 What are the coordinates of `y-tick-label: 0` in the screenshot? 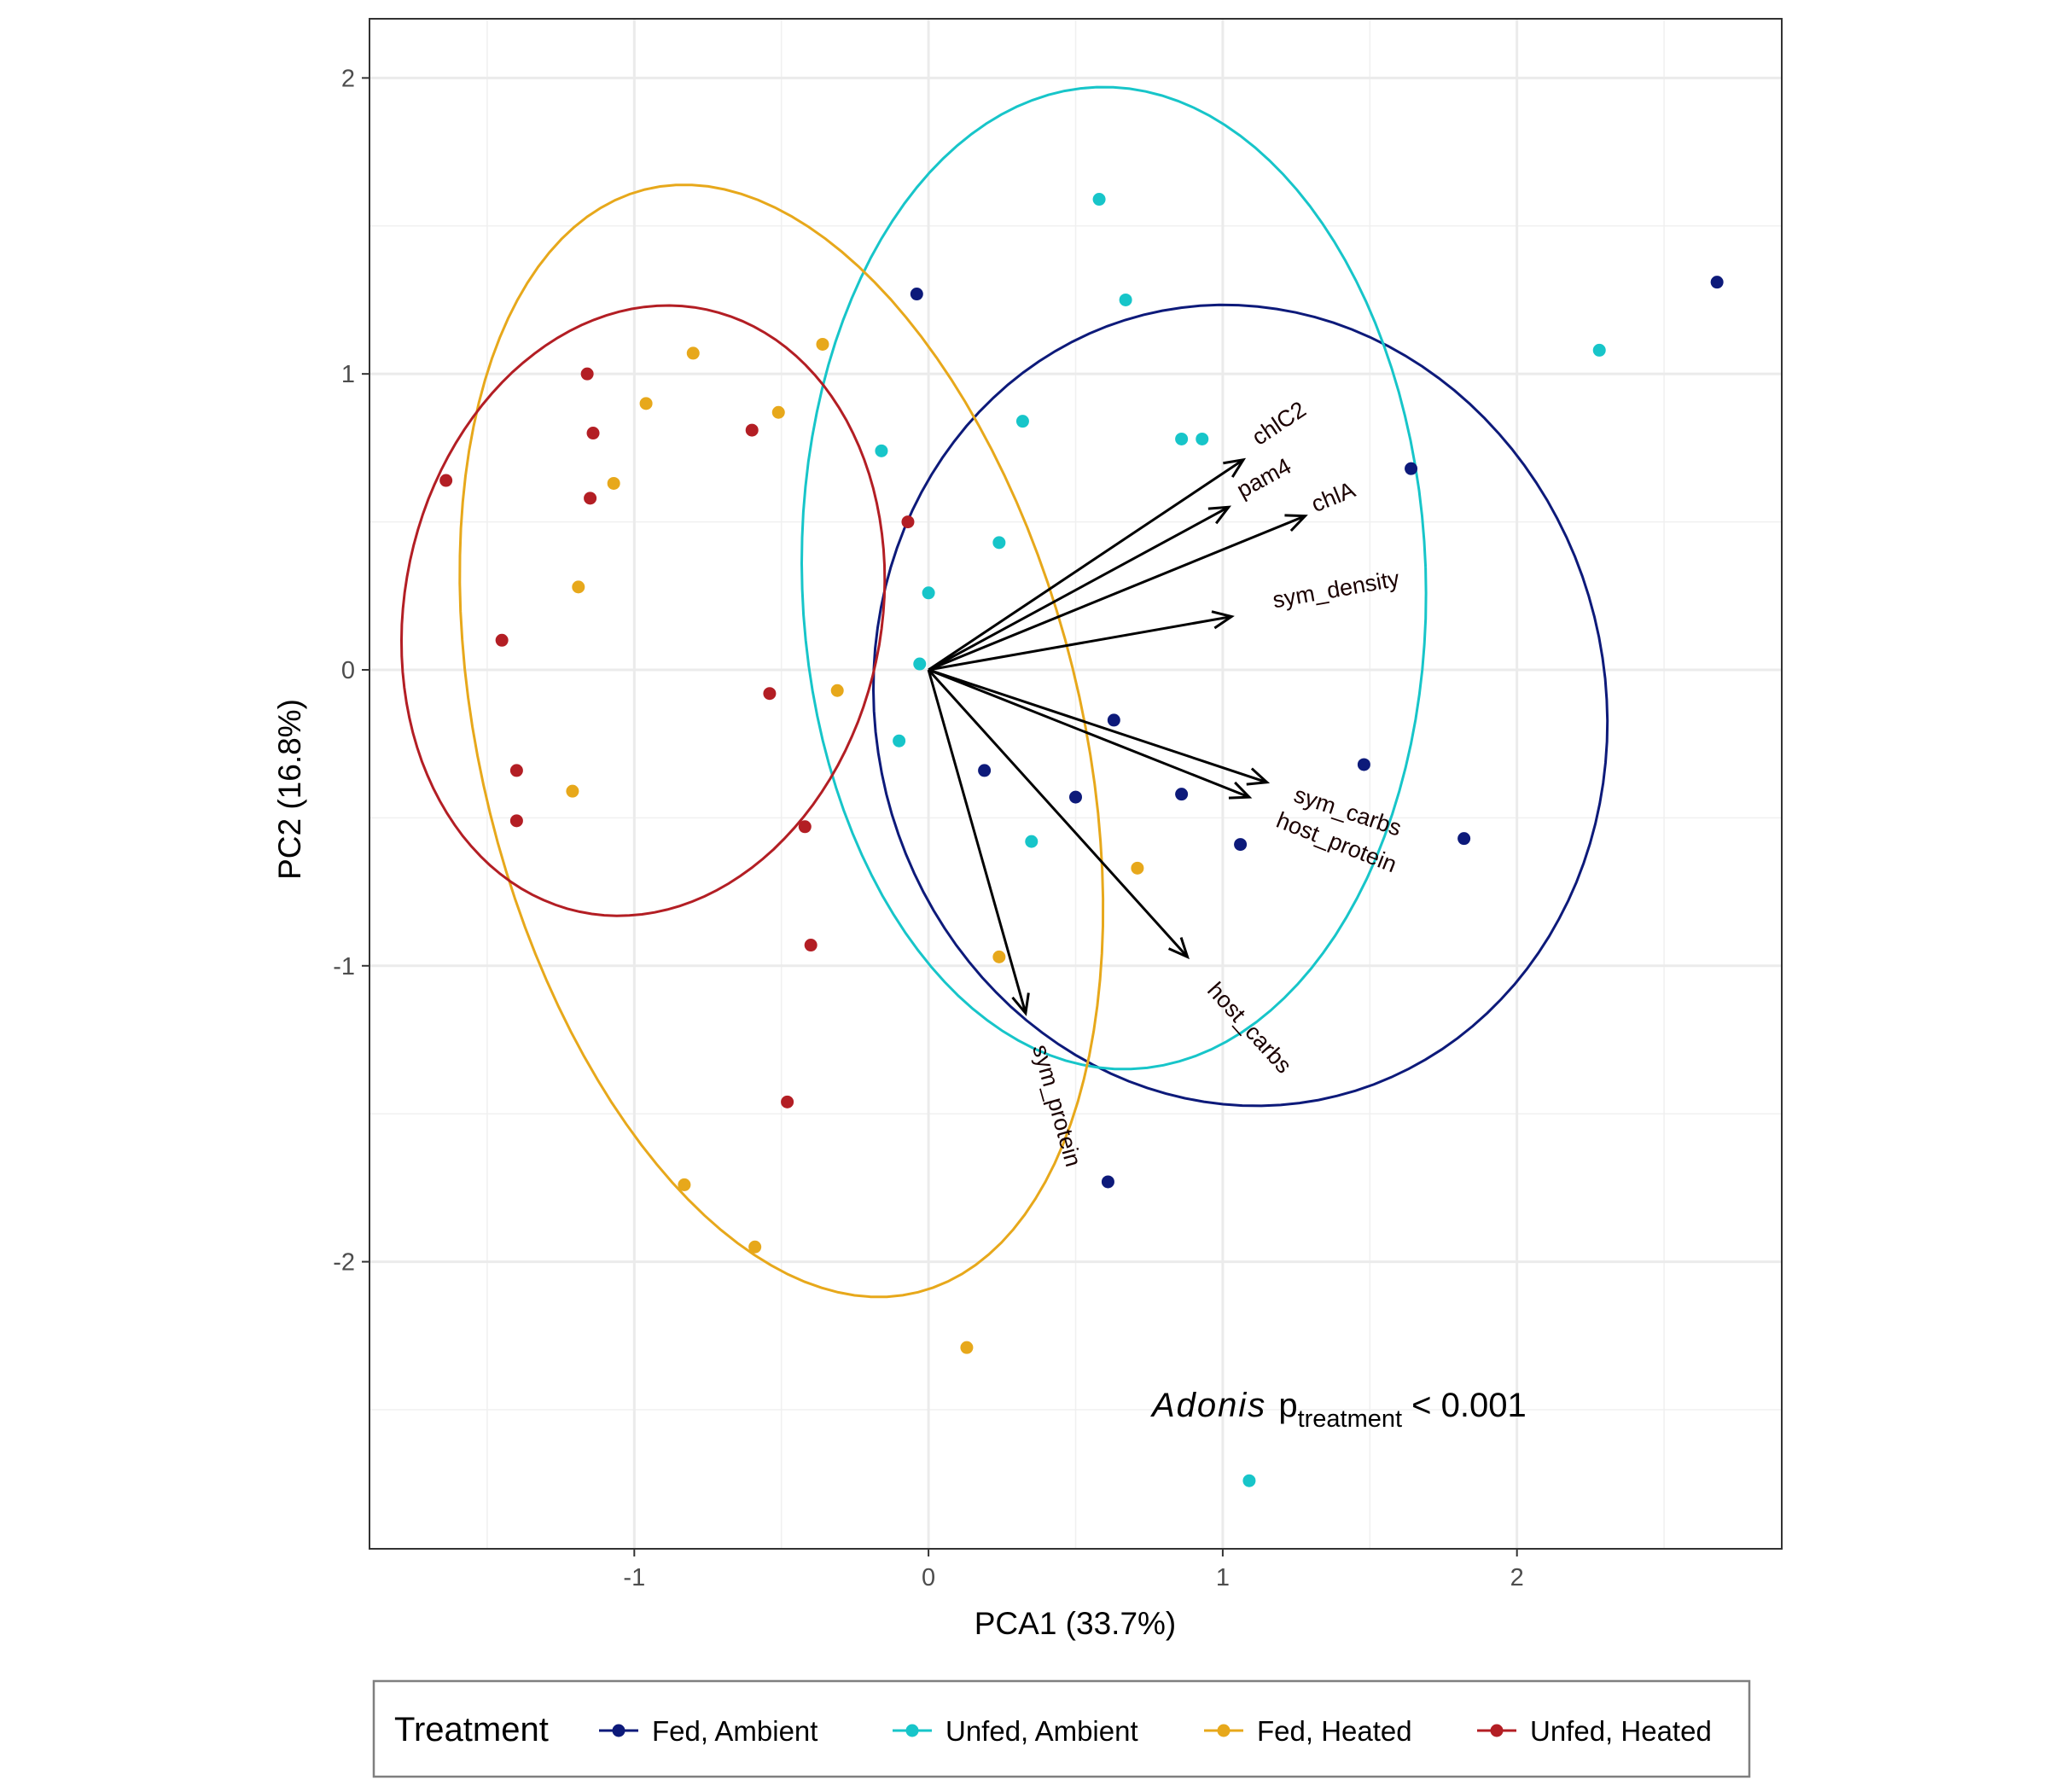 It's located at (348, 670).